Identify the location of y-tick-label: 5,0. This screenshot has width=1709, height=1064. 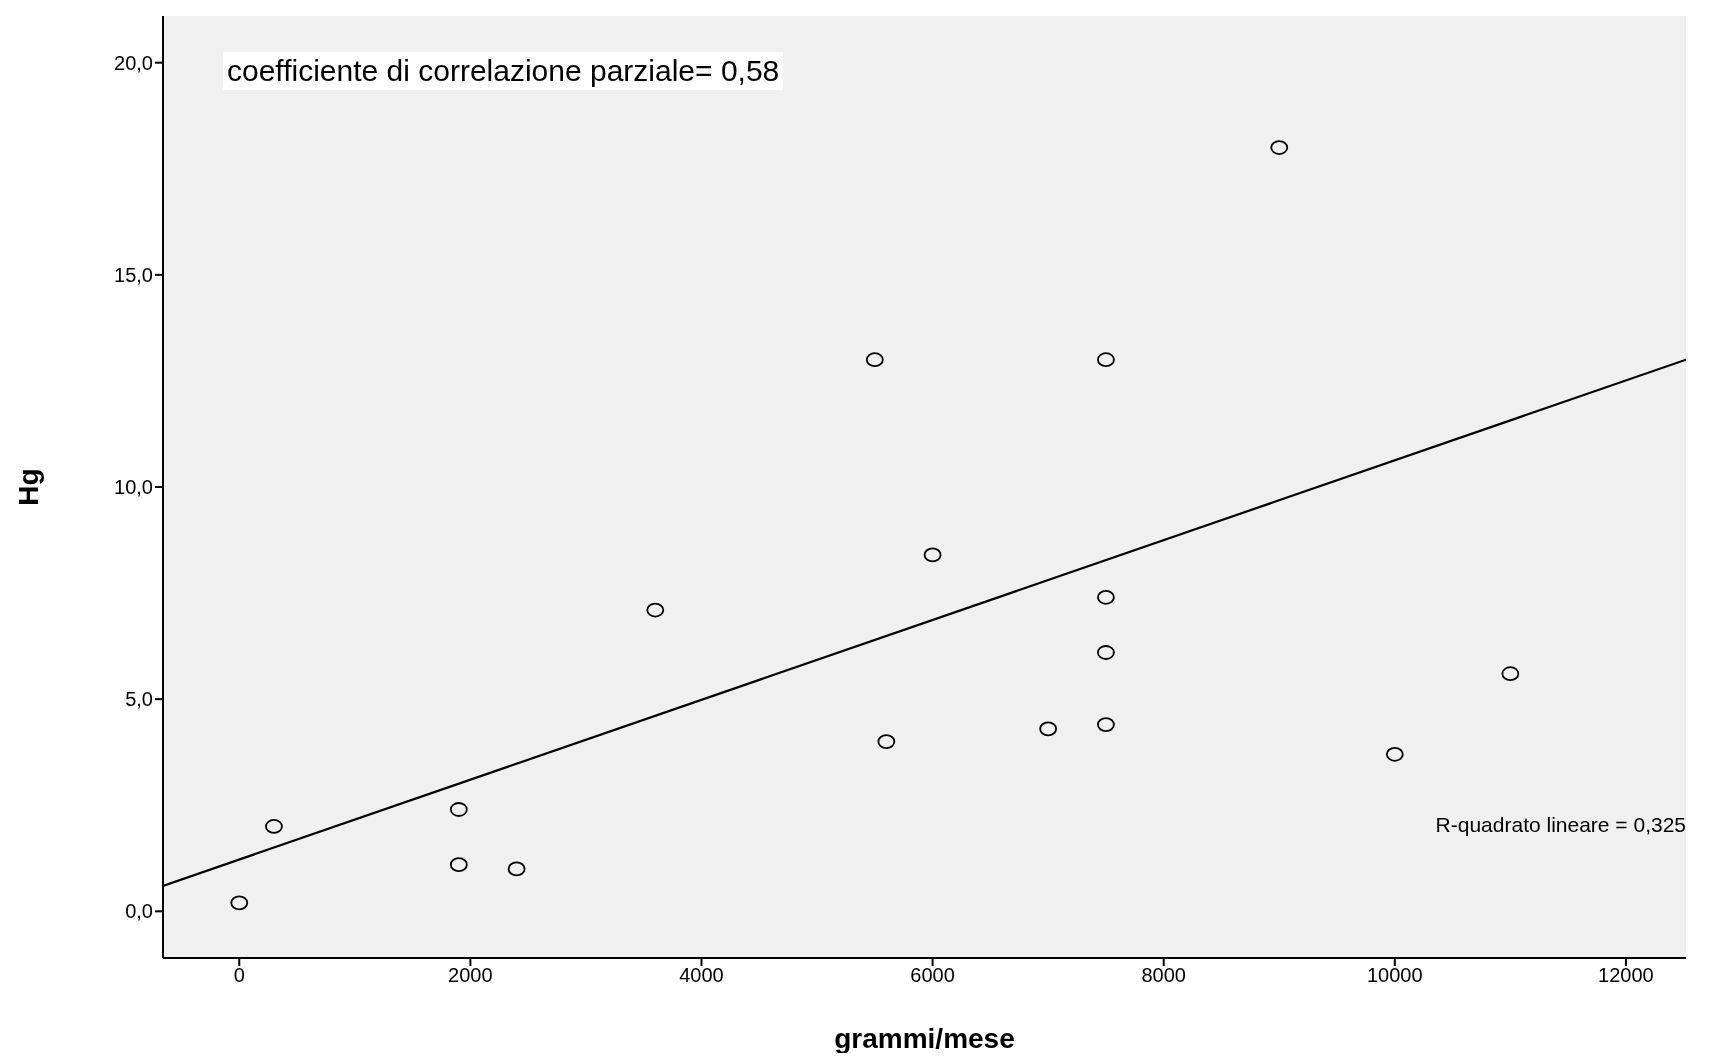
(139, 699).